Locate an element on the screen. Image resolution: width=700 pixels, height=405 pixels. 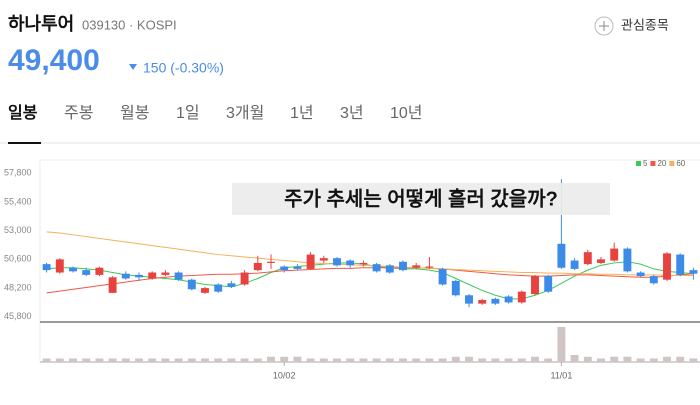
caption-bg is located at coordinates (421, 199).